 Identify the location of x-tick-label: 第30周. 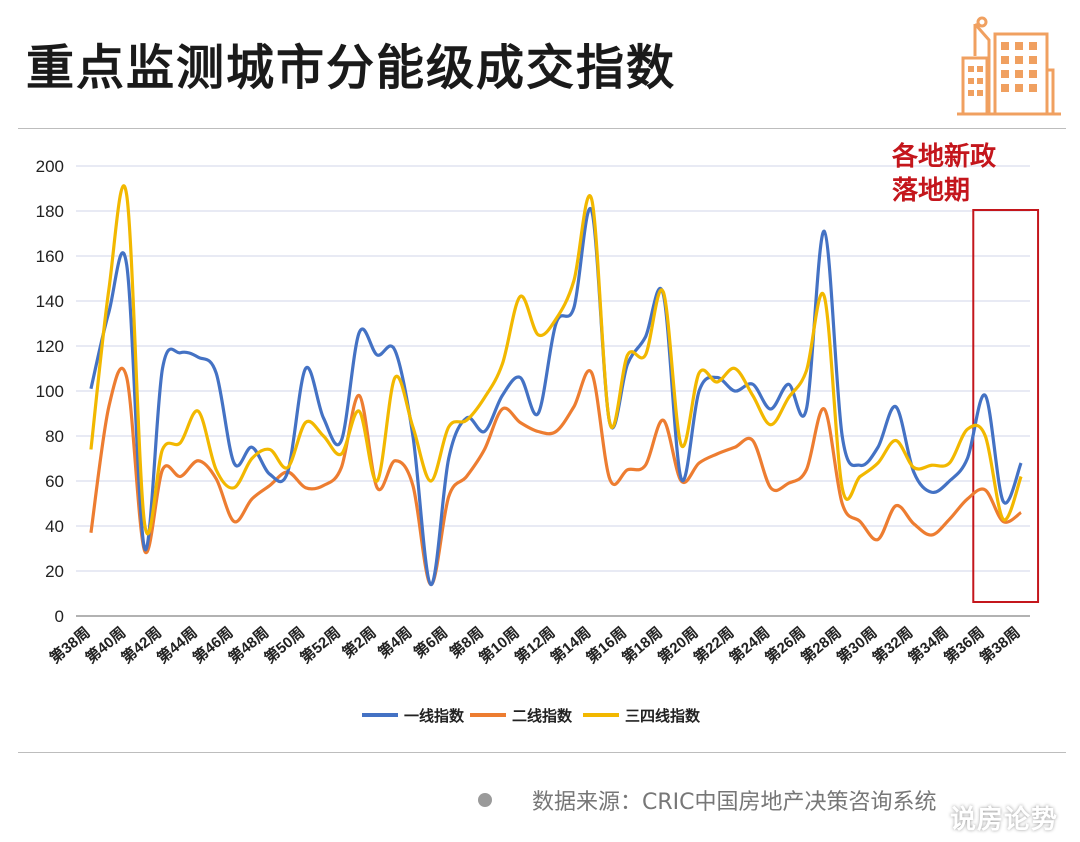
(856, 645).